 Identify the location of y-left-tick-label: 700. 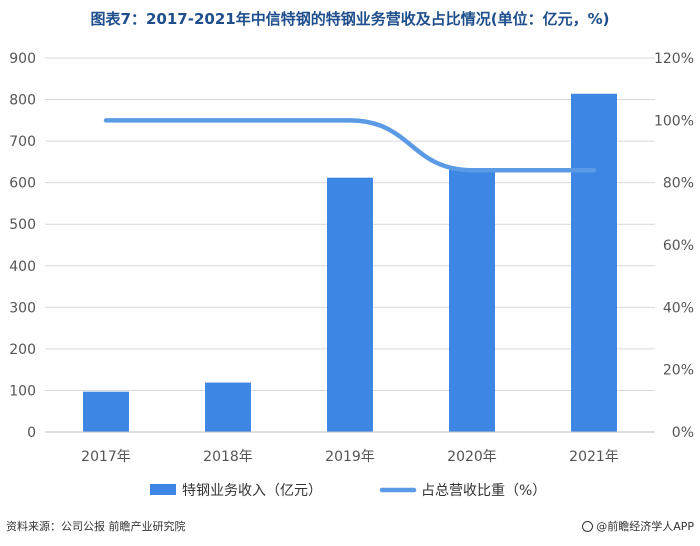
(22, 142).